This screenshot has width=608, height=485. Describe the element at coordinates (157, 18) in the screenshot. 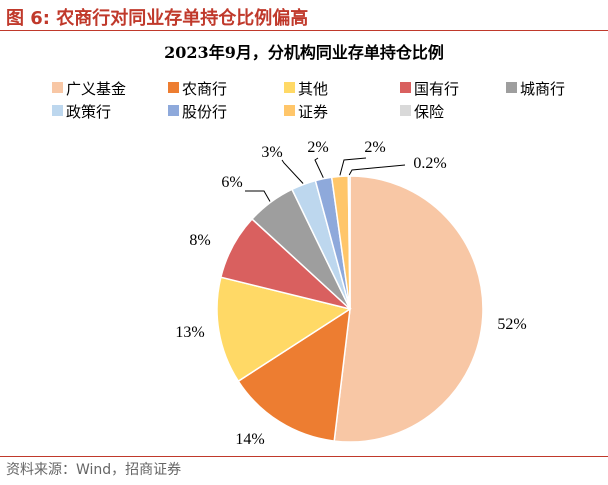

I see `figure-caption: 图 6: 农商行对同业存单持仓比例偏高` at that location.